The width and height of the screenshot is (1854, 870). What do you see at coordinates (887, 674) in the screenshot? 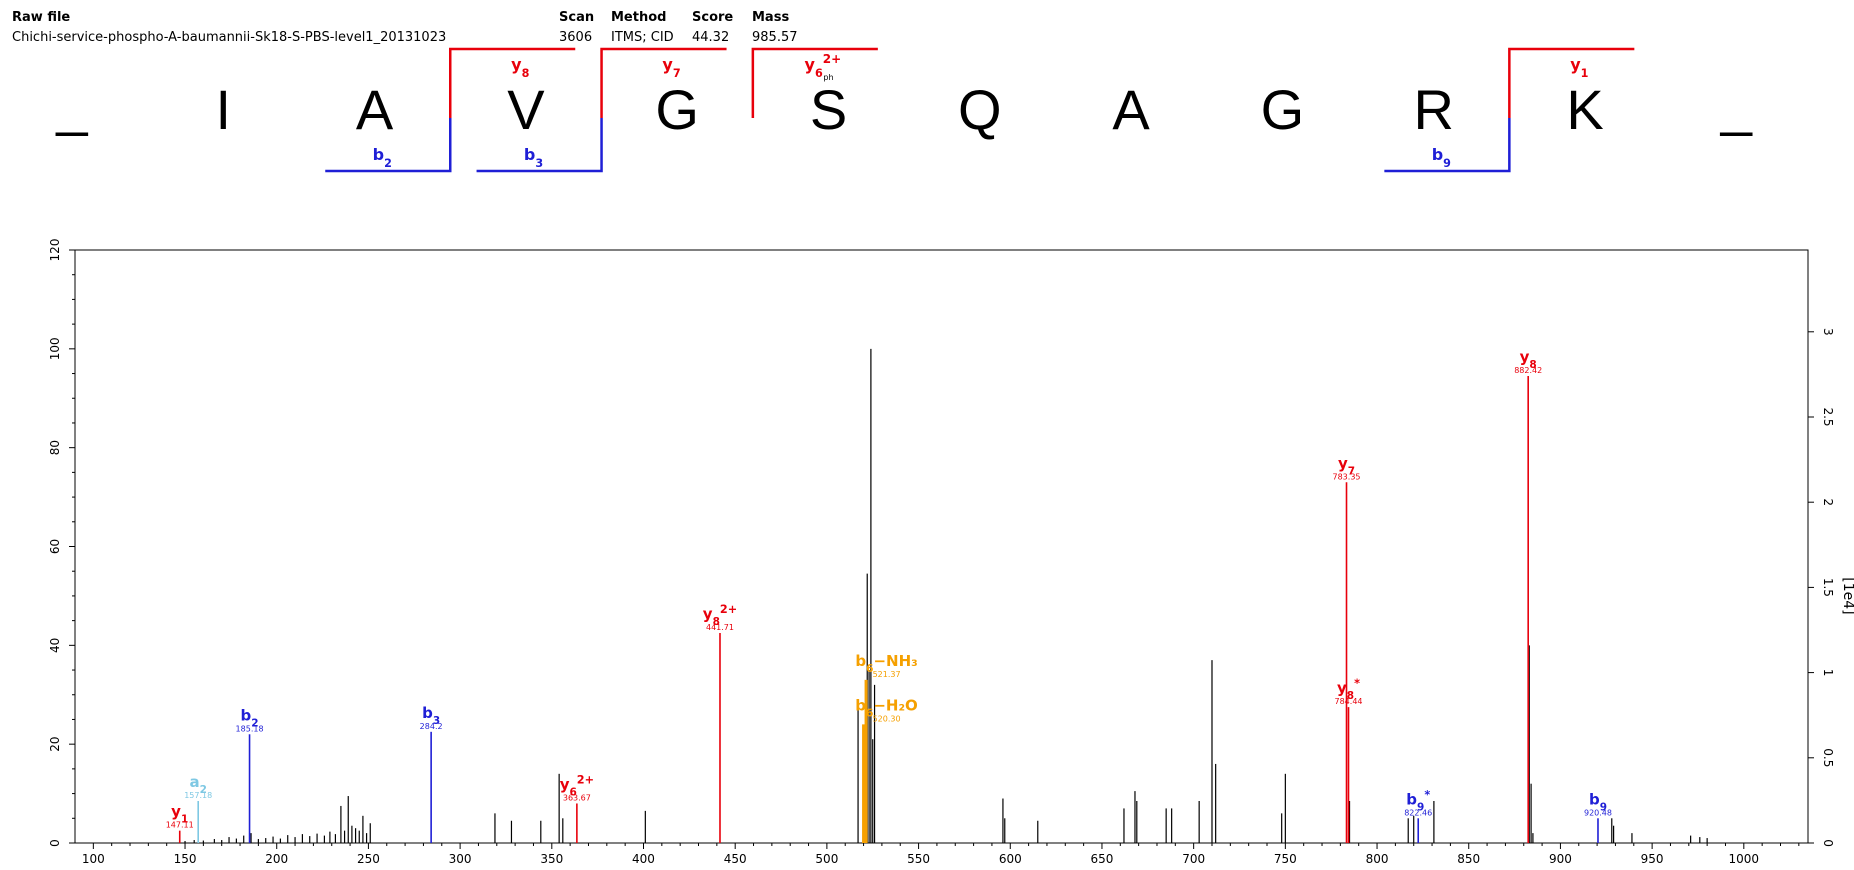
I see `peak-mz-label-6: 521.37` at bounding box center [887, 674].